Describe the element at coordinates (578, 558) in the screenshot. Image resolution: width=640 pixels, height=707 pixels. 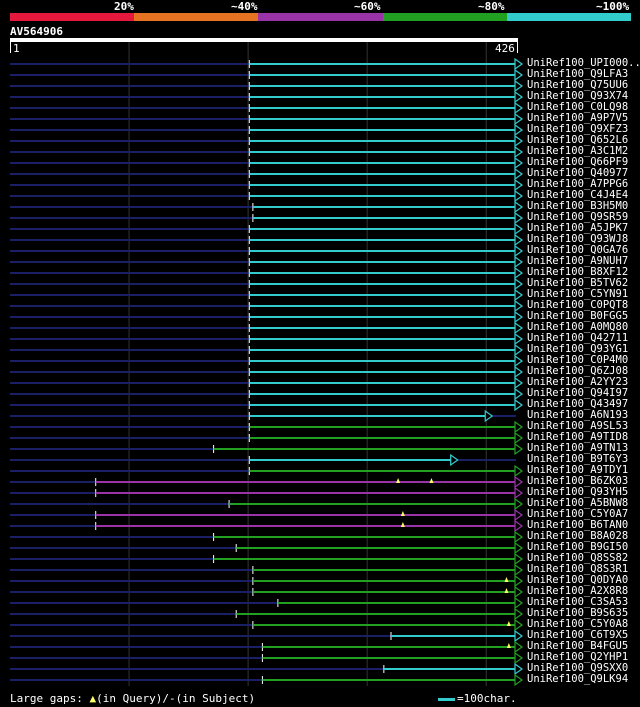
I see `hit-label: UniRef100_Q8SS82` at that location.